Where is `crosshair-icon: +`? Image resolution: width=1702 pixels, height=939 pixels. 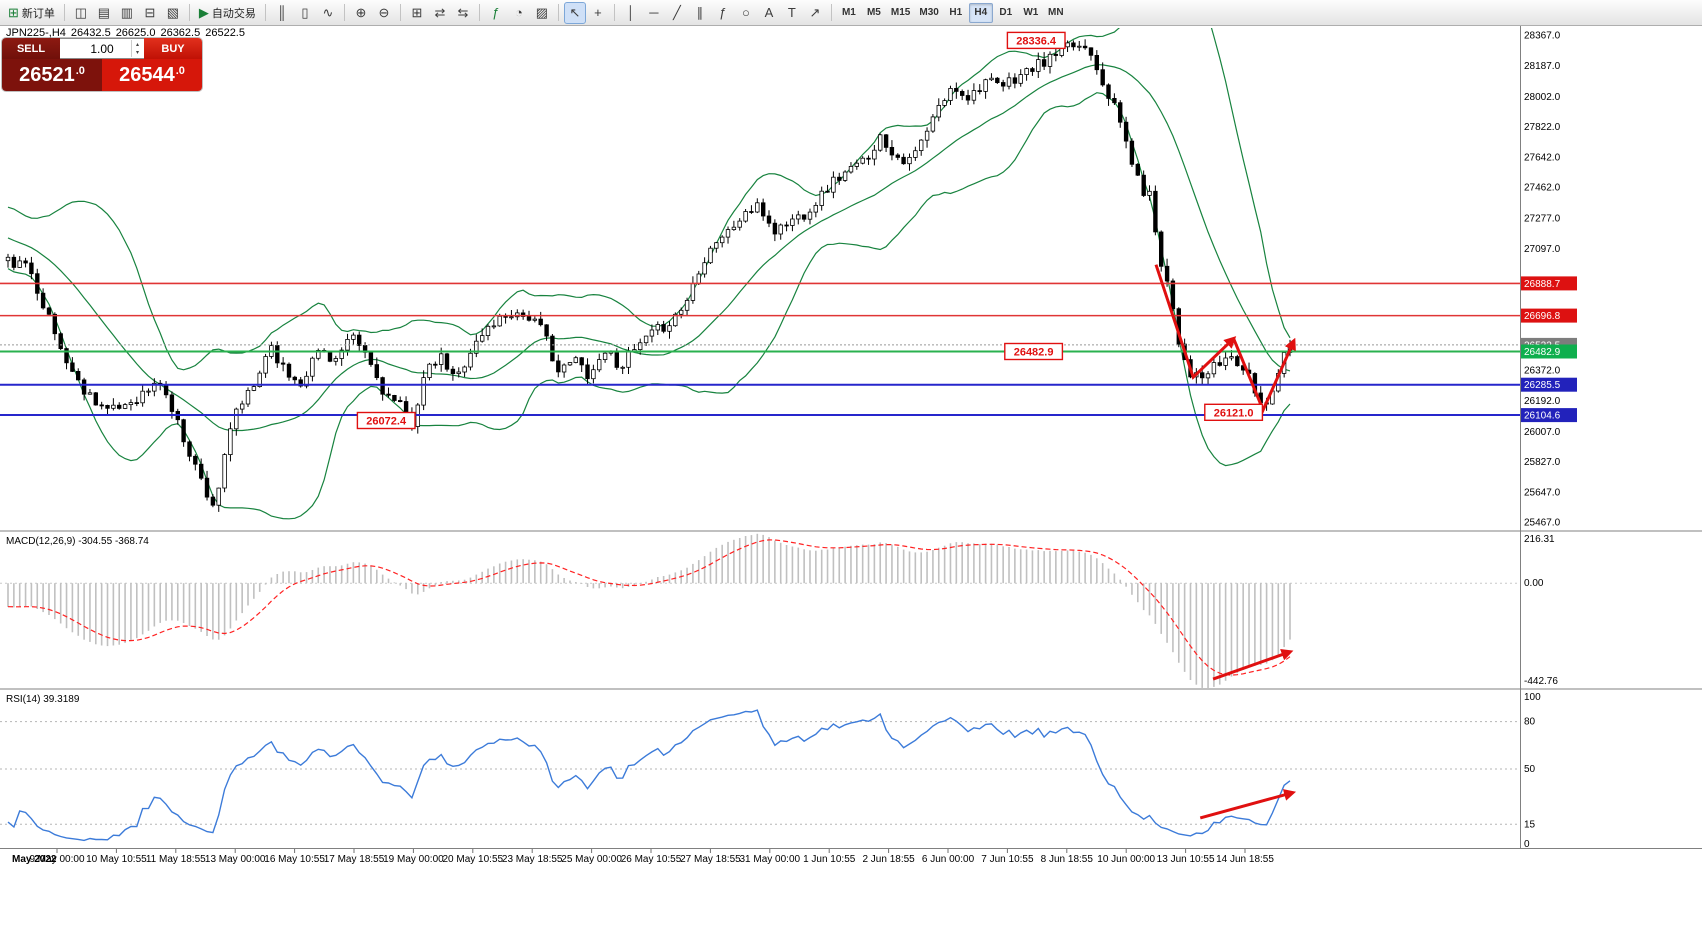 crosshair-icon: + is located at coordinates (598, 13).